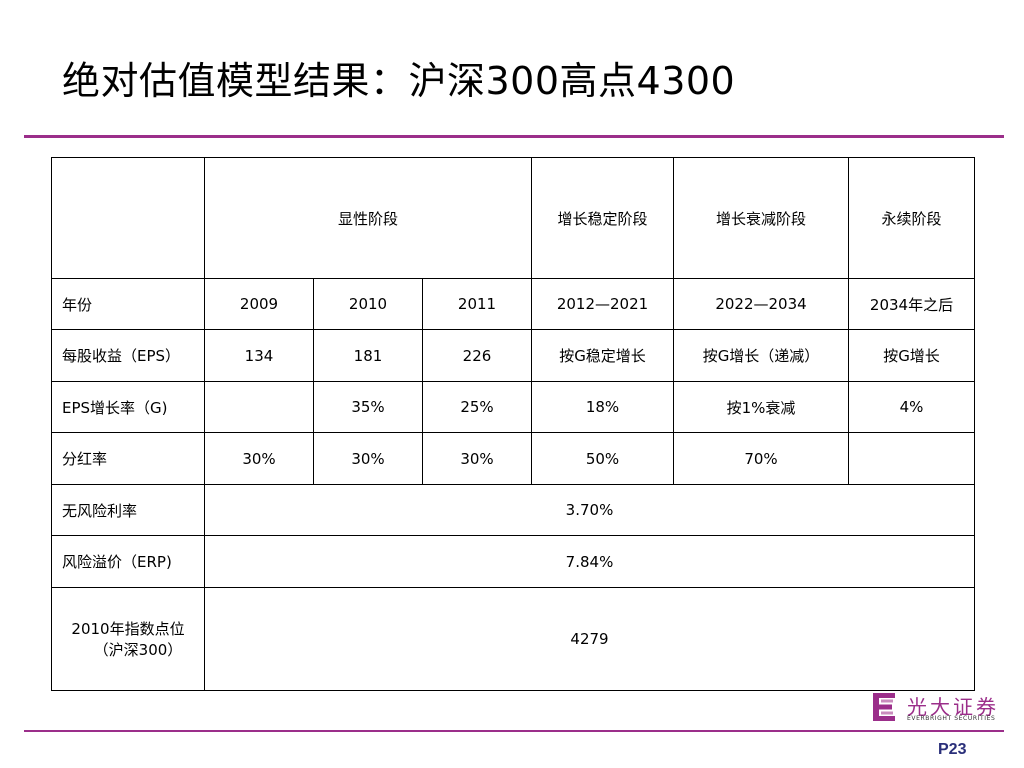 This screenshot has height=768, width=1024. Describe the element at coordinates (911, 218) in the screenshot. I see `stage-header-perpetual: 永续阶段` at that location.